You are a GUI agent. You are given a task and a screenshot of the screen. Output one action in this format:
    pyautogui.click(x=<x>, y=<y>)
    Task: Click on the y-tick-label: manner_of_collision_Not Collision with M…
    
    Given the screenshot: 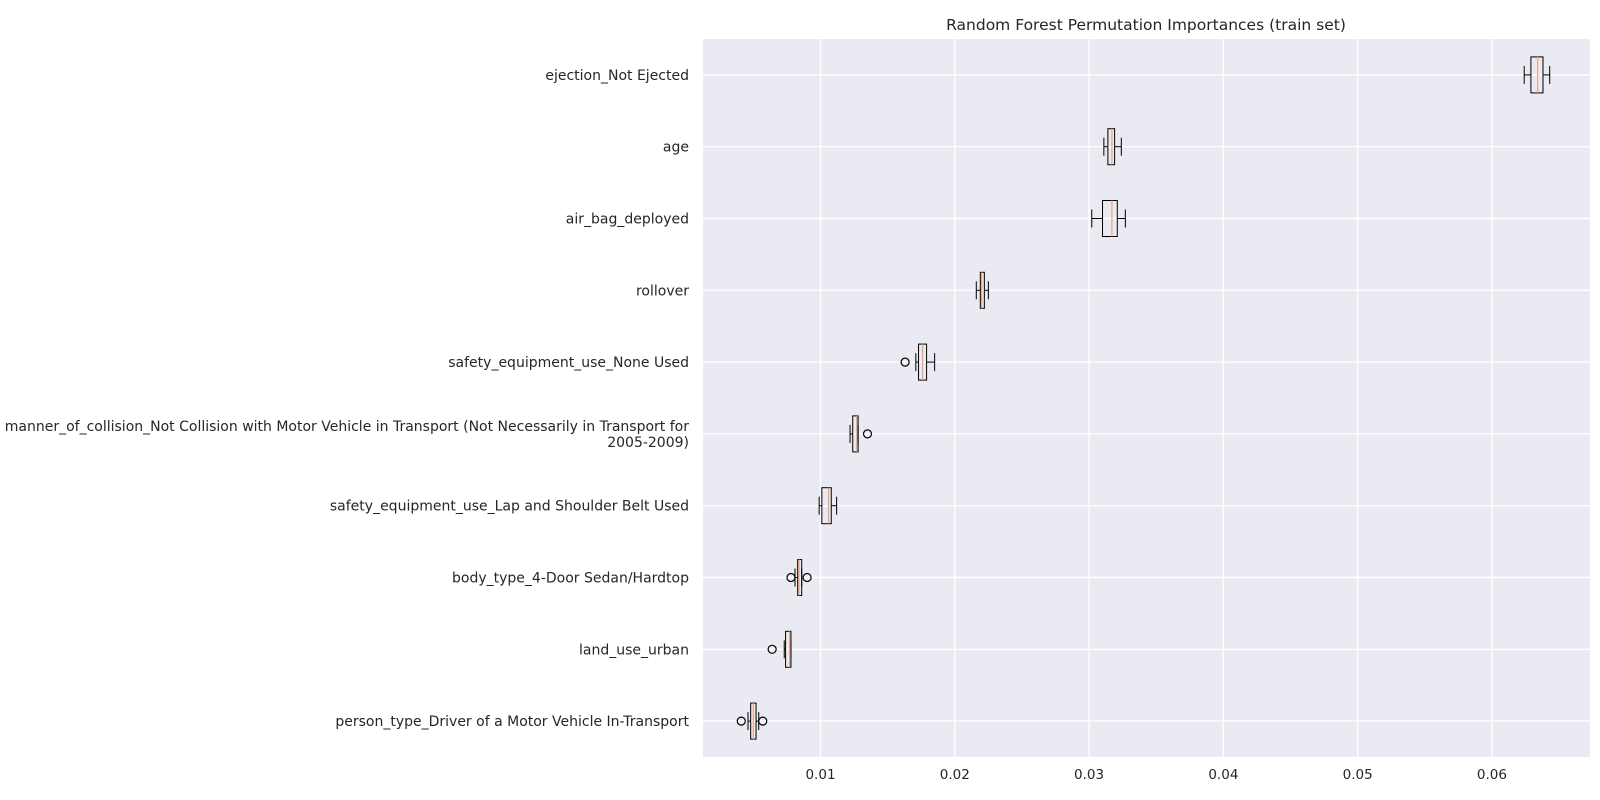 What is the action you would take?
    pyautogui.click(x=347, y=427)
    